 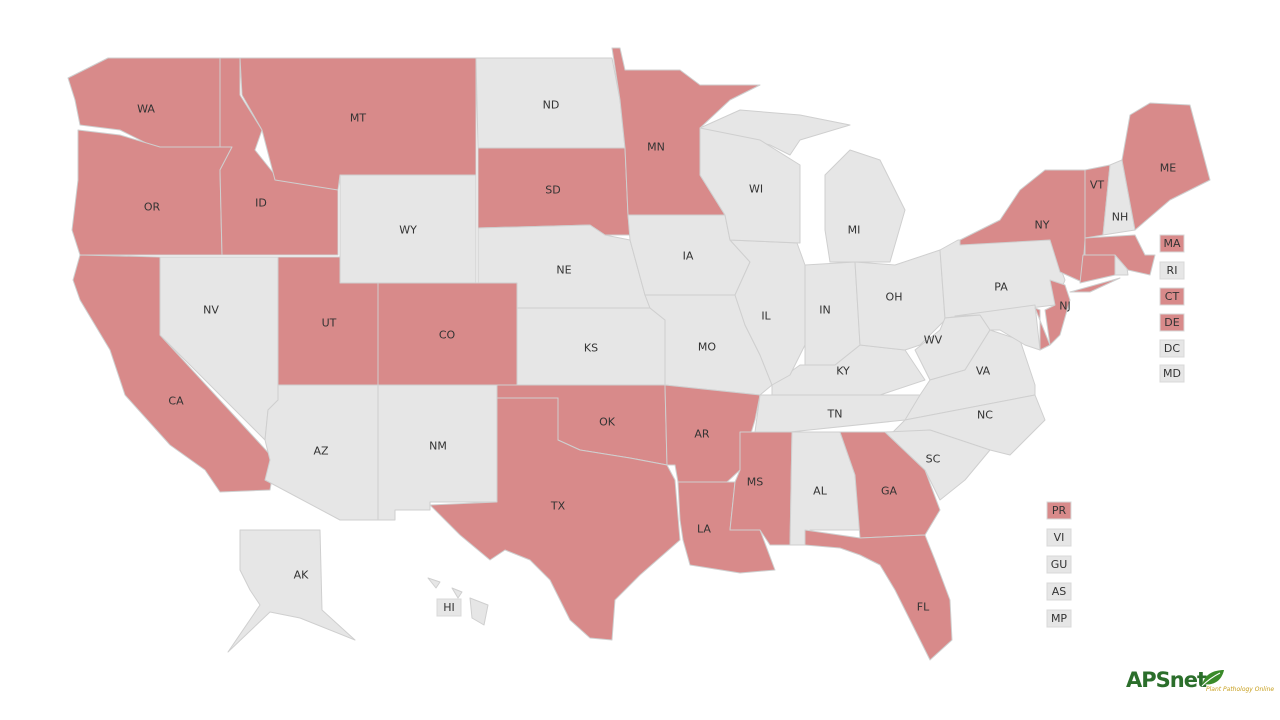 What do you see at coordinates (1059, 564) in the screenshot?
I see `state-box-gu` at bounding box center [1059, 564].